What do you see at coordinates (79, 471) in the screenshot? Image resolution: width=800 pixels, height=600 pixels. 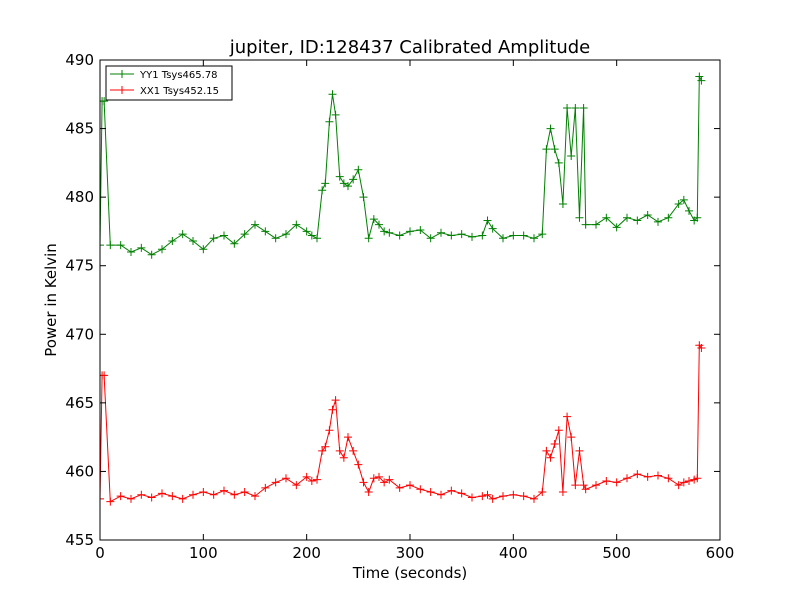 I see `y-tick-label: 460` at bounding box center [79, 471].